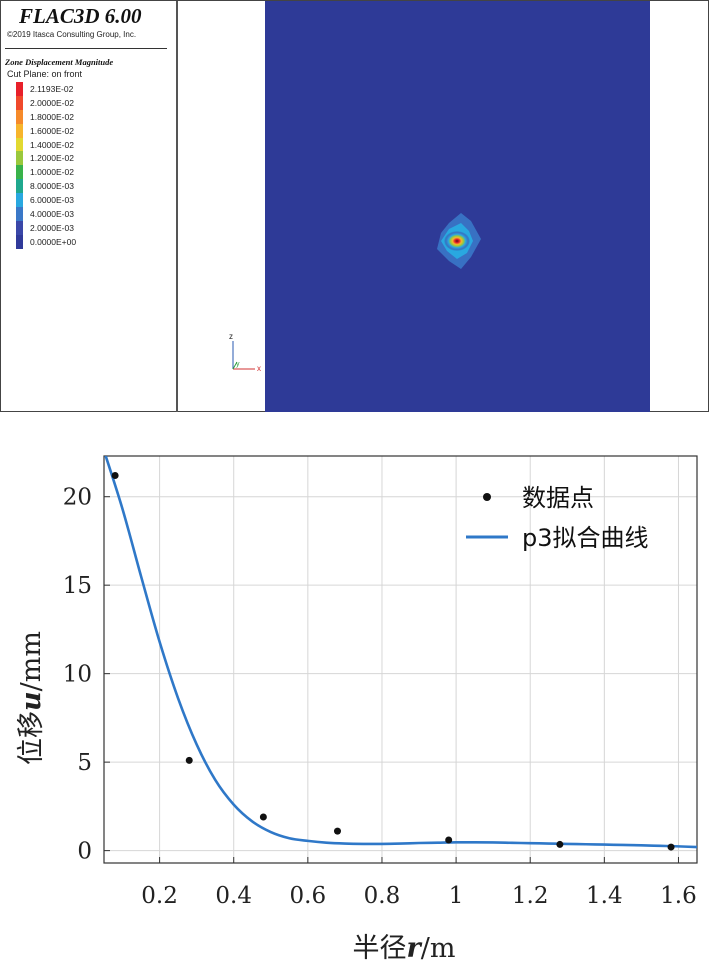 The width and height of the screenshot is (709, 974). I want to click on legend-row: 6.0000E-03, so click(46, 200).